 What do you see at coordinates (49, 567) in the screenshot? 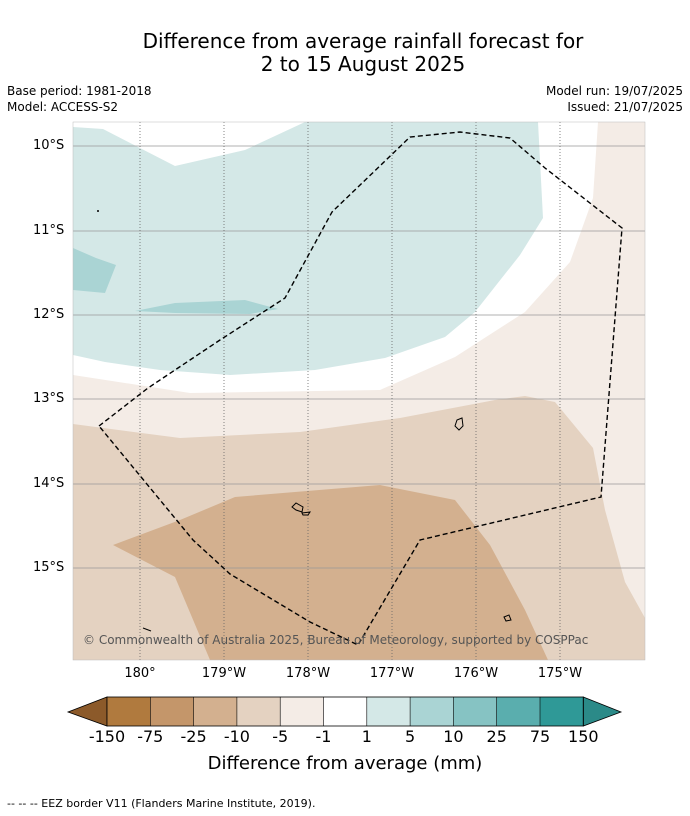
I see `lat-label-15s: 15°S` at bounding box center [49, 567].